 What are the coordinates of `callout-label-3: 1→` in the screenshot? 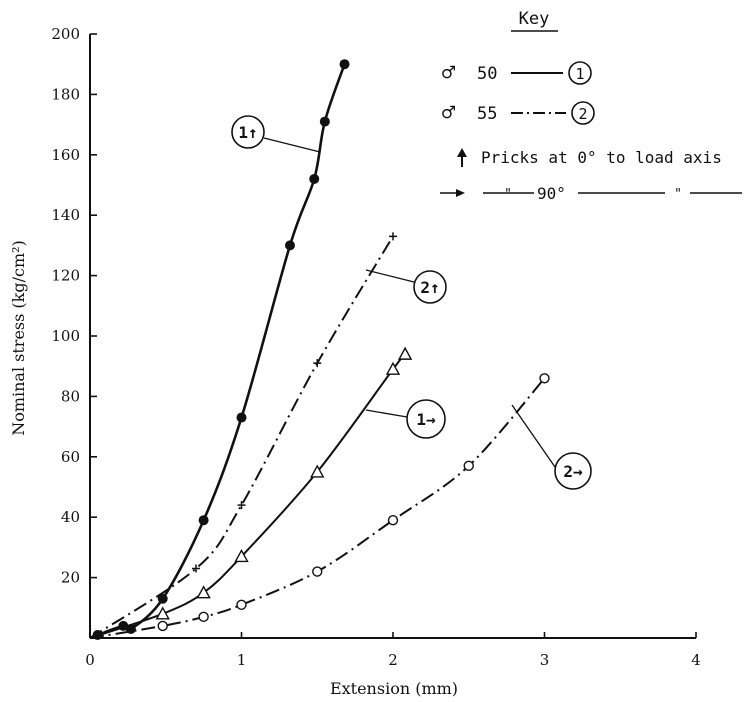 It's located at (426, 419).